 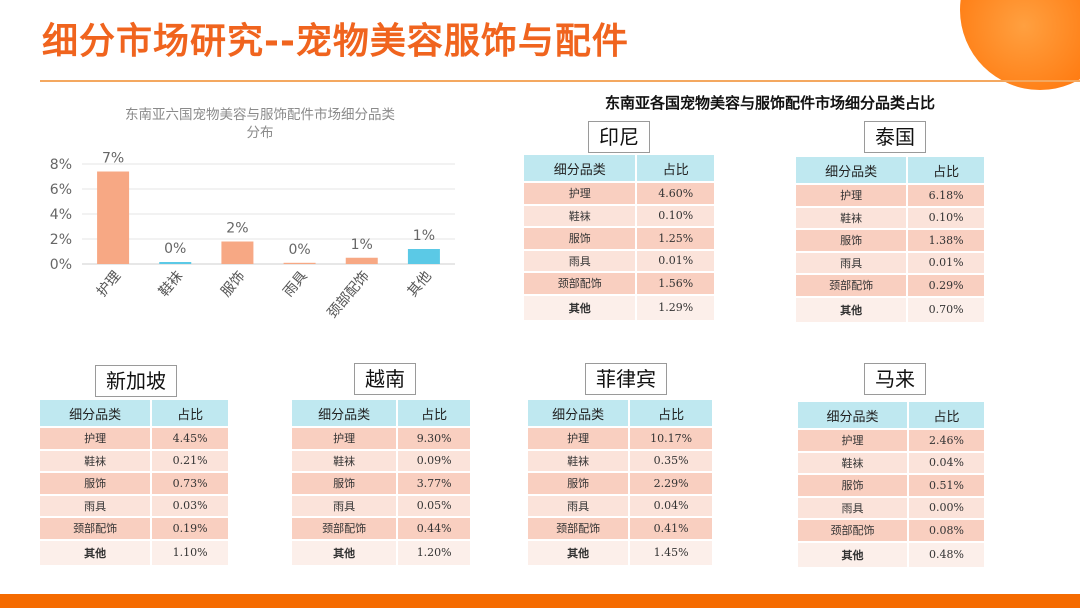 I want to click on x-category-label: 其他, so click(x=420, y=284).